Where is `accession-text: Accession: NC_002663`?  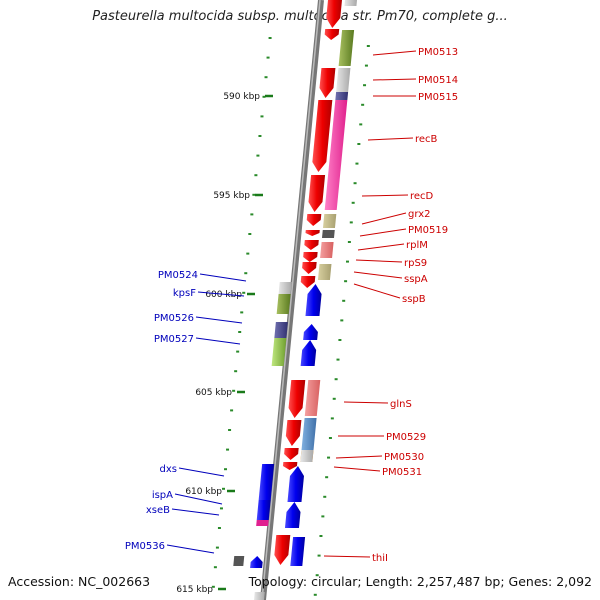 accession-text: Accession: NC_002663 is located at coordinates (79, 581).